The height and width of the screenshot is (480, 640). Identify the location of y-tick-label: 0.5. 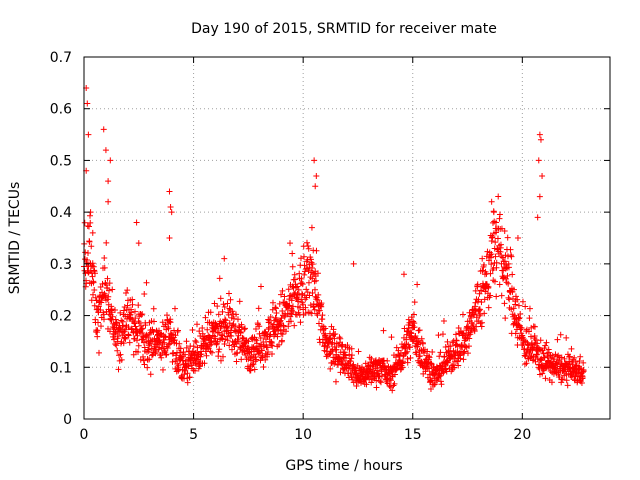
(61, 161).